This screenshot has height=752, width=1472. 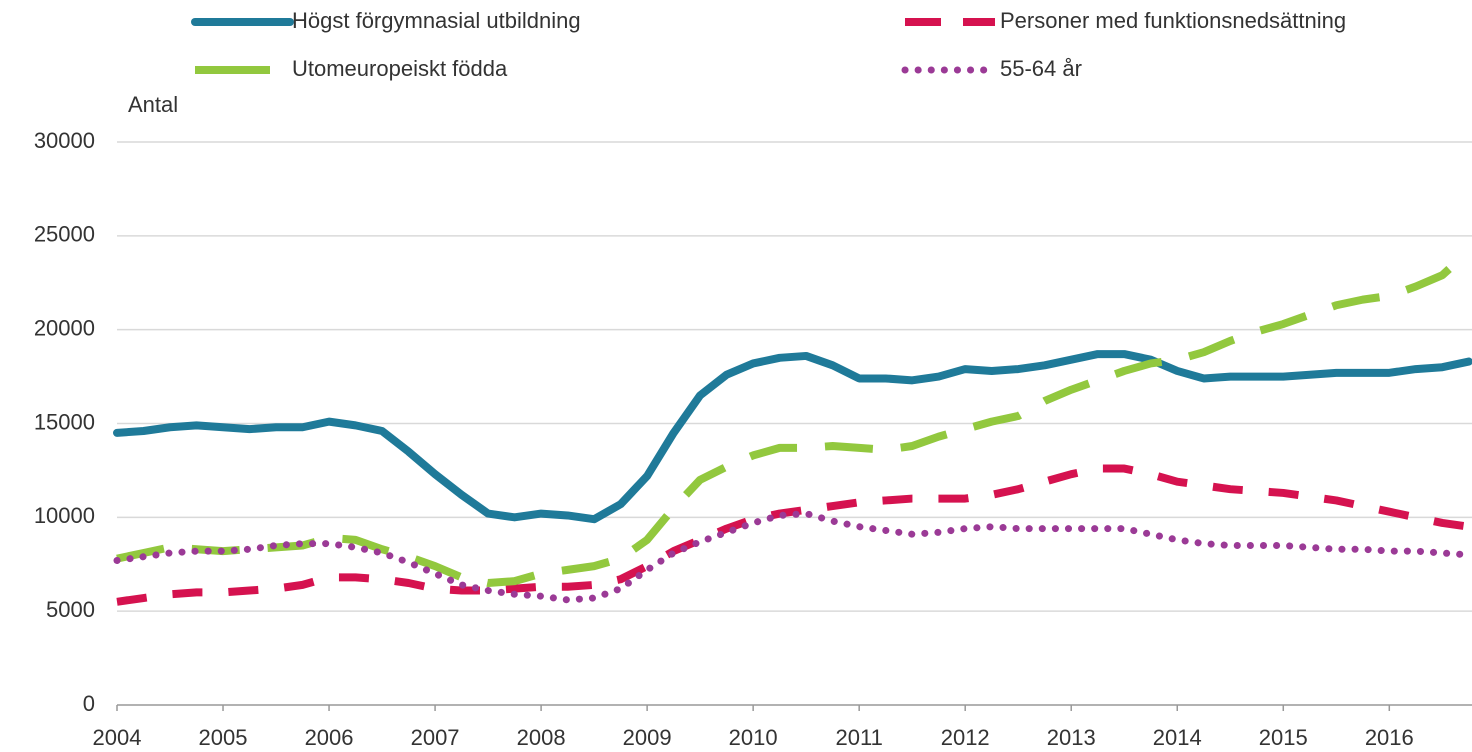 What do you see at coordinates (64, 327) in the screenshot?
I see `y-tick-label: 20000` at bounding box center [64, 327].